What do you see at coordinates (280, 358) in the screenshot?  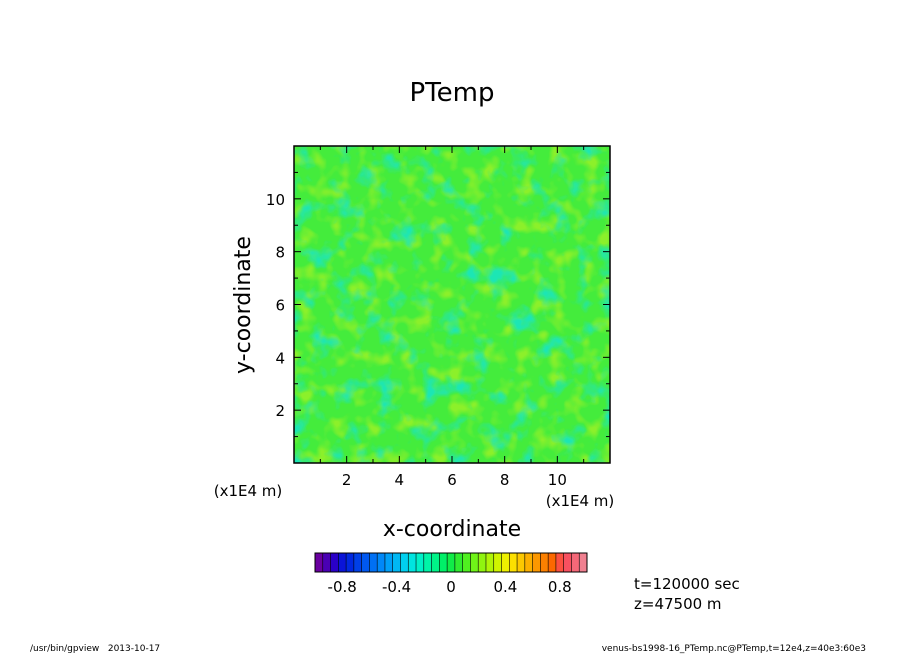 I see `y-tick-label: 4` at bounding box center [280, 358].